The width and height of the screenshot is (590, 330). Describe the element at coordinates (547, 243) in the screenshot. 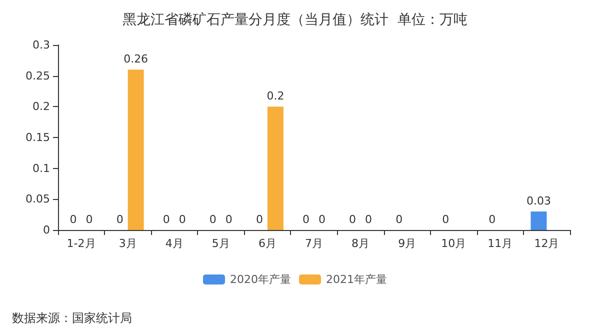

I see `x-tick-label: 12月` at that location.